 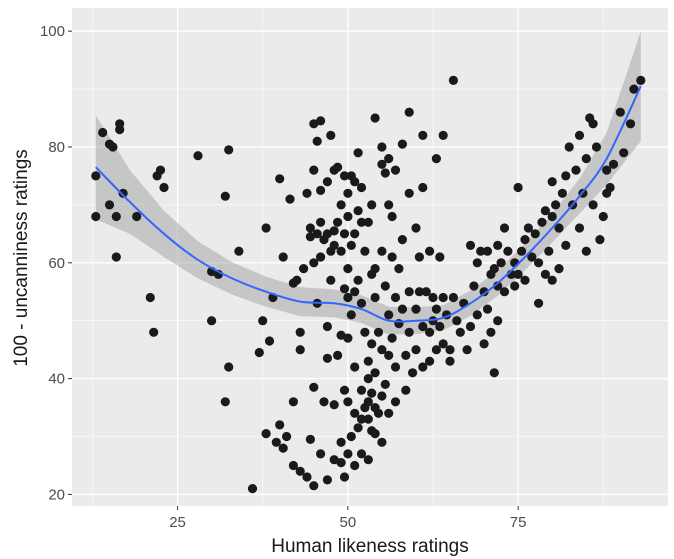 What do you see at coordinates (52, 31) in the screenshot?
I see `y-tick-label: 100` at bounding box center [52, 31].